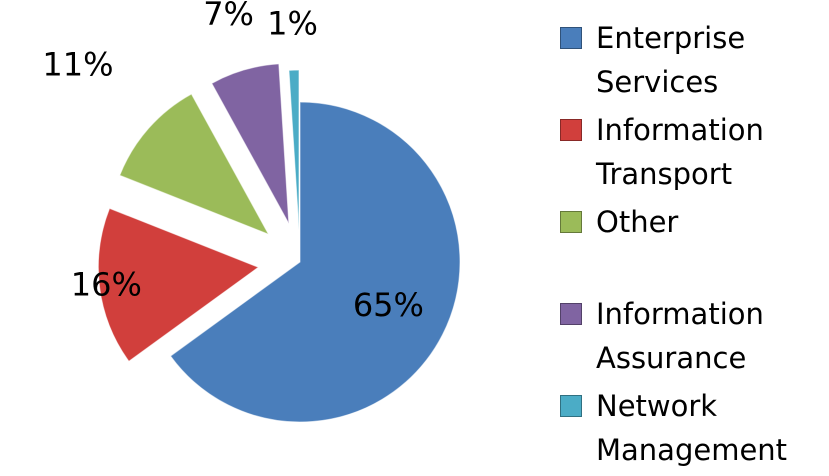  I want to click on legend-label: Information Assurance, so click(680, 336).